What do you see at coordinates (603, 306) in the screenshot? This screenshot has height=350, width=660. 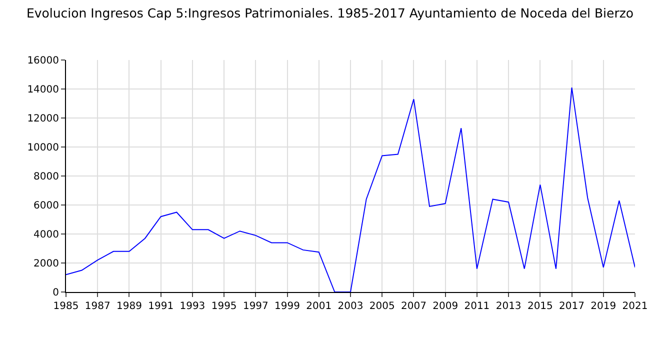 I see `x-tick-label: 2019` at bounding box center [603, 306].